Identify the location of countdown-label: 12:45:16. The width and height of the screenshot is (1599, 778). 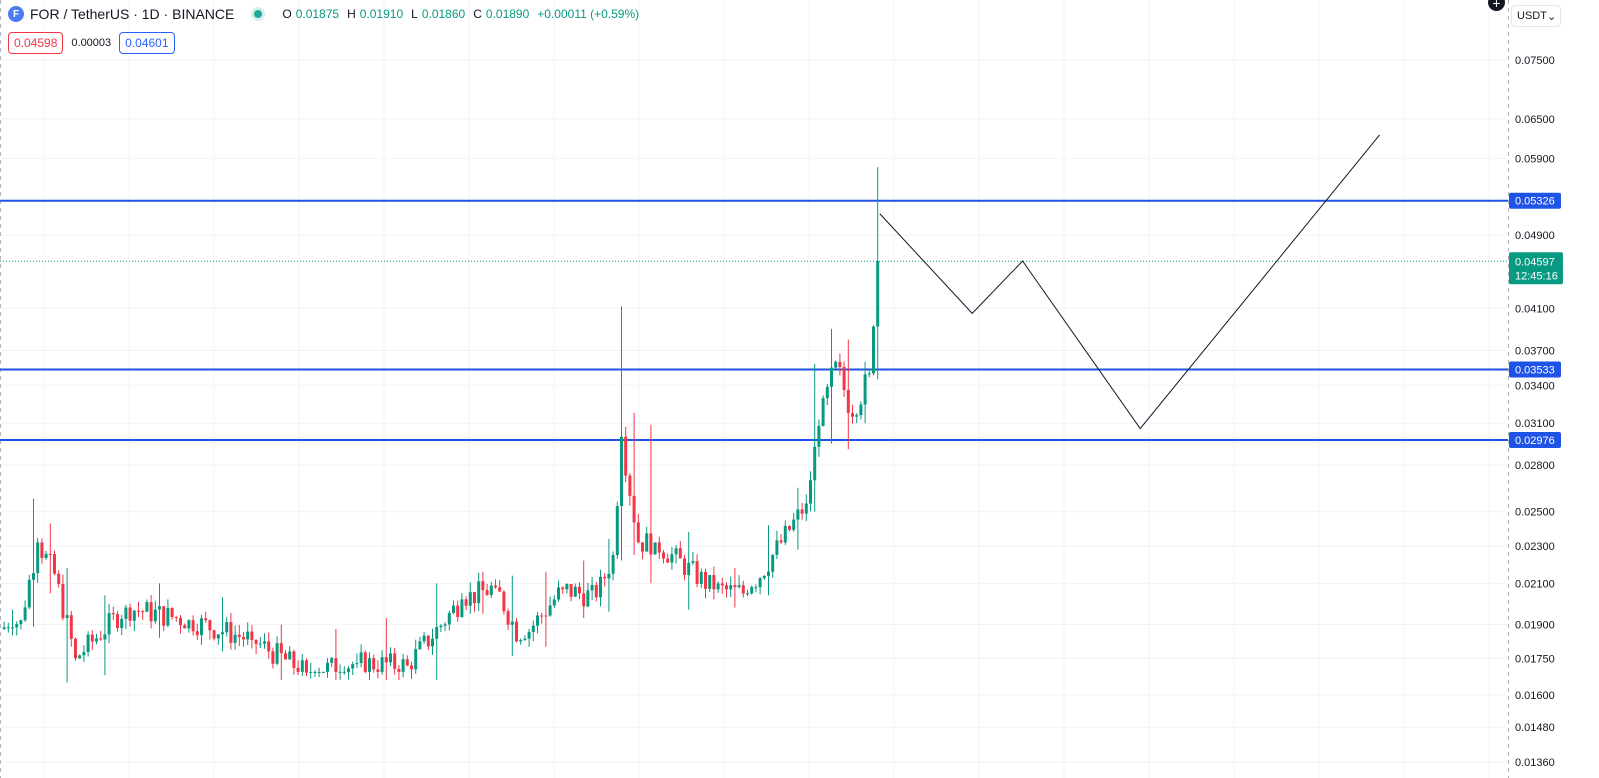
(1536, 276).